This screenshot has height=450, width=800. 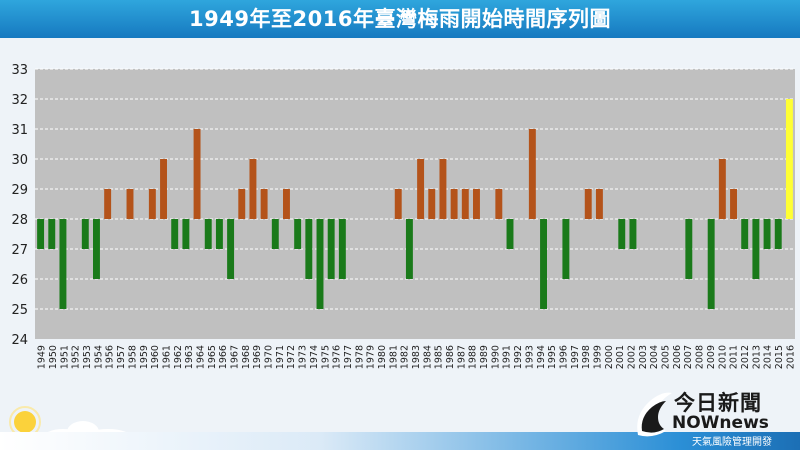 What do you see at coordinates (720, 423) in the screenshot?
I see `brand-name-en: NOWnews` at bounding box center [720, 423].